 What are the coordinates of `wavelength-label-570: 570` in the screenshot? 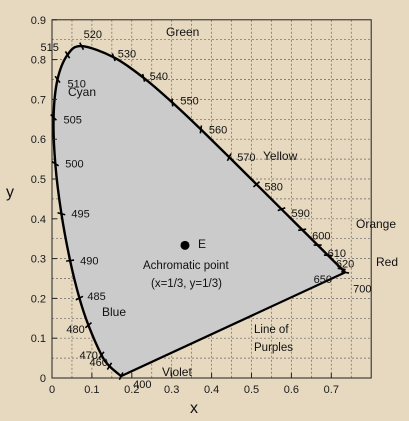 It's located at (246, 158).